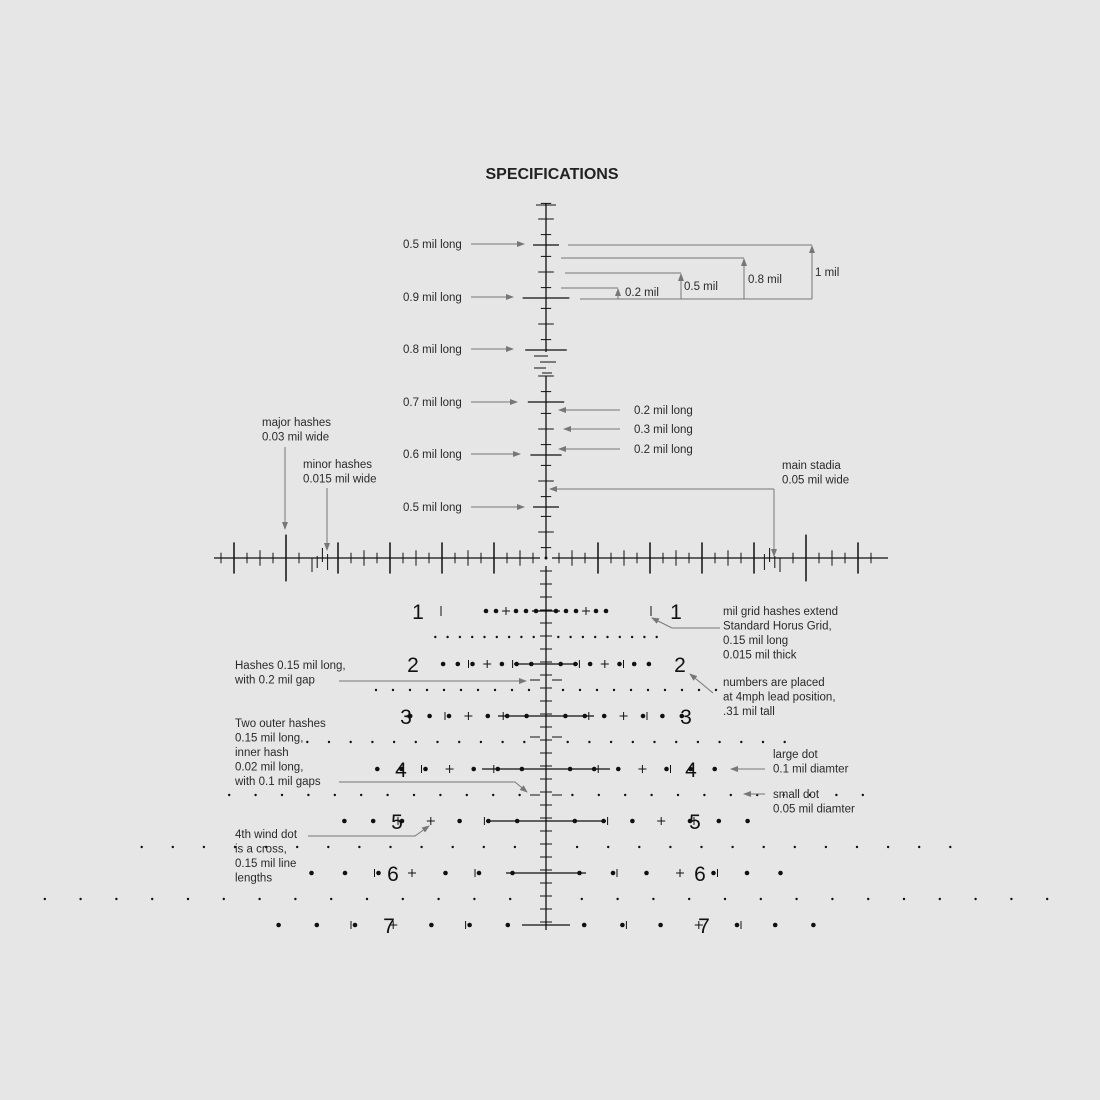  What do you see at coordinates (680, 665) in the screenshot?
I see `row-number: 2` at bounding box center [680, 665].